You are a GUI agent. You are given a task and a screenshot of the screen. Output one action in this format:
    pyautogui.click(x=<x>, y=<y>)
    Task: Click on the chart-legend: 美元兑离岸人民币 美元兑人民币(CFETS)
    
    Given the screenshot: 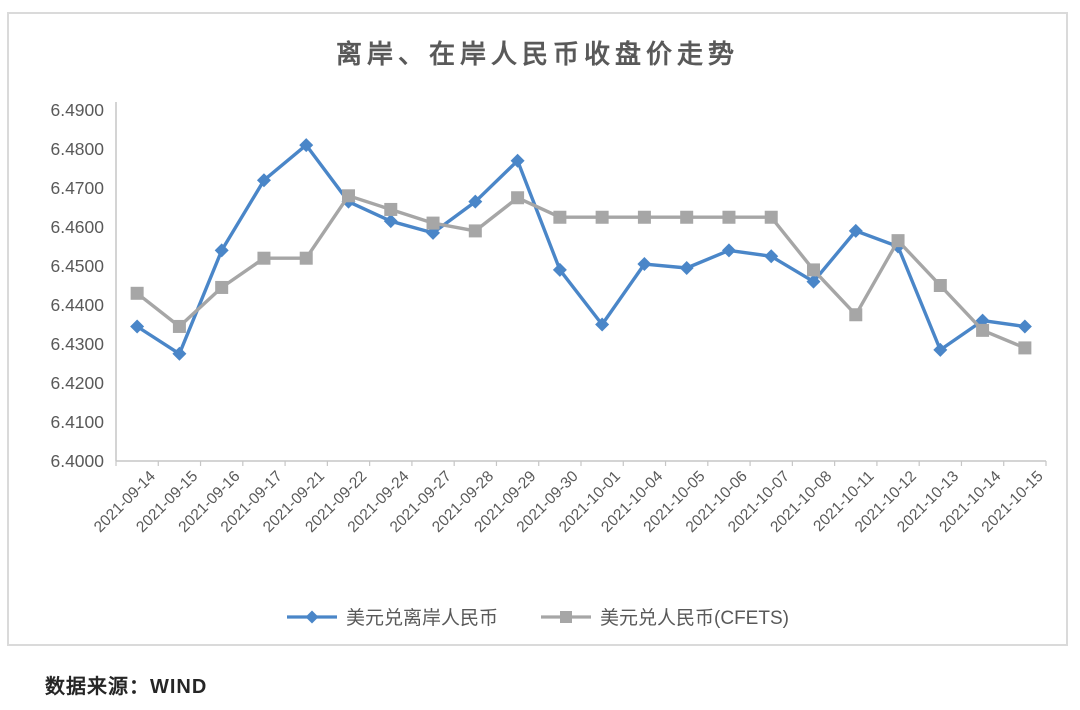 What is the action you would take?
    pyautogui.click(x=537, y=616)
    